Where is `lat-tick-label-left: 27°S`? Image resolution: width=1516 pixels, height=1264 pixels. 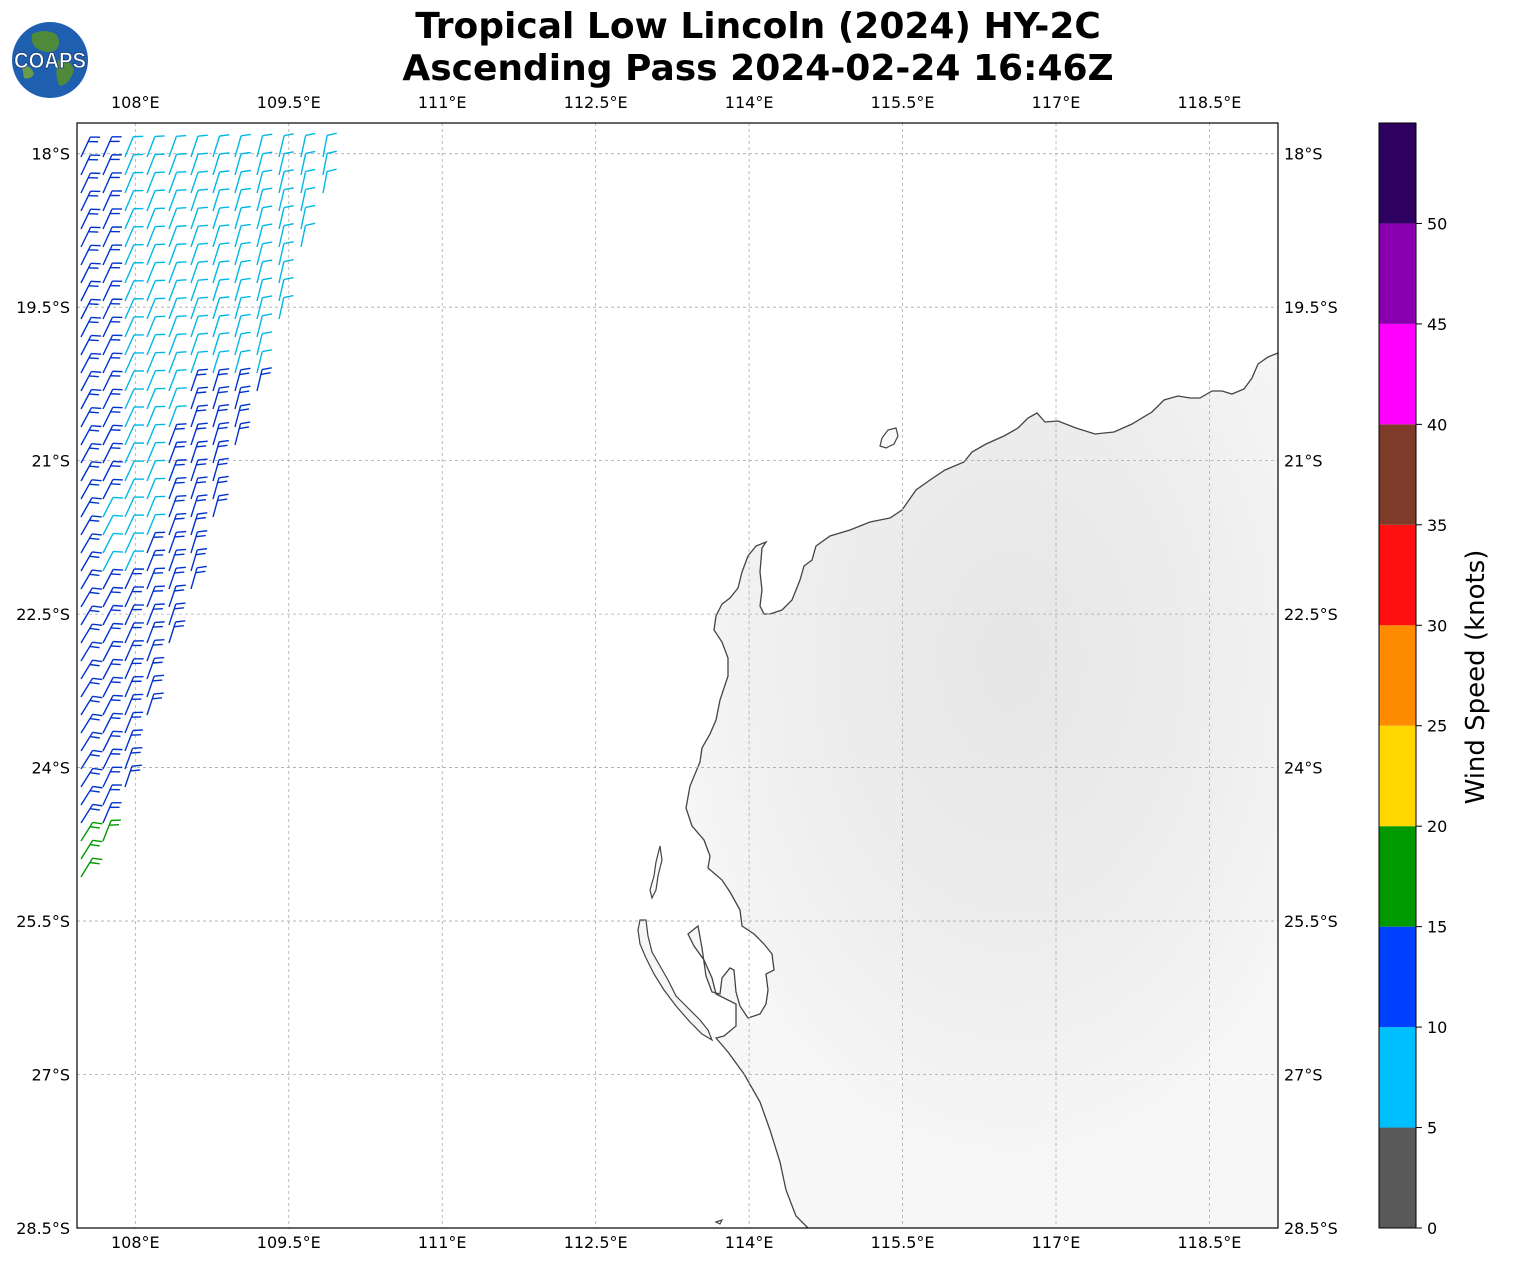 lat-tick-label-left: 27°S is located at coordinates (50, 1075).